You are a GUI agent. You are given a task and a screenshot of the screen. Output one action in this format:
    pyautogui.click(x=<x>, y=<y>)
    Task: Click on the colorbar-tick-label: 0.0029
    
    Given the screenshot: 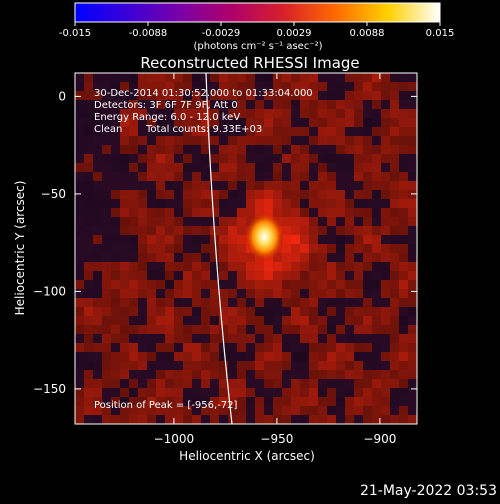 What is the action you would take?
    pyautogui.click(x=294, y=33)
    